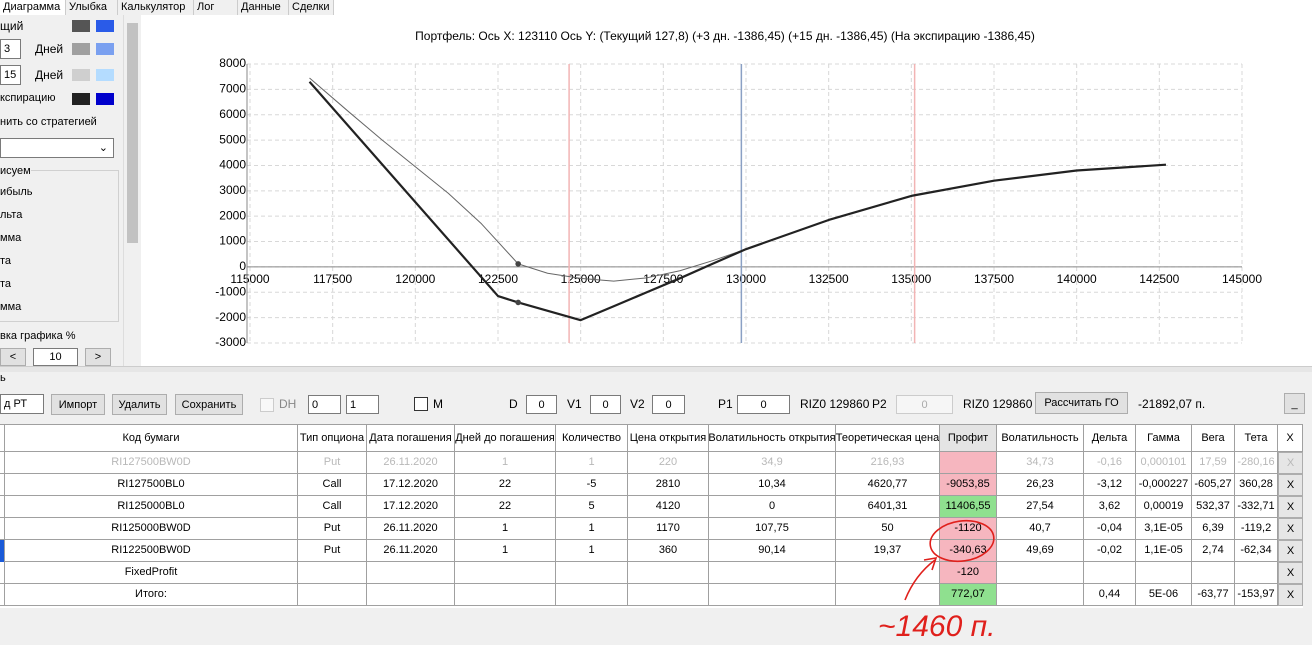  What do you see at coordinates (232, 190) in the screenshot?
I see `y-tick-label: 3000` at bounding box center [232, 190].